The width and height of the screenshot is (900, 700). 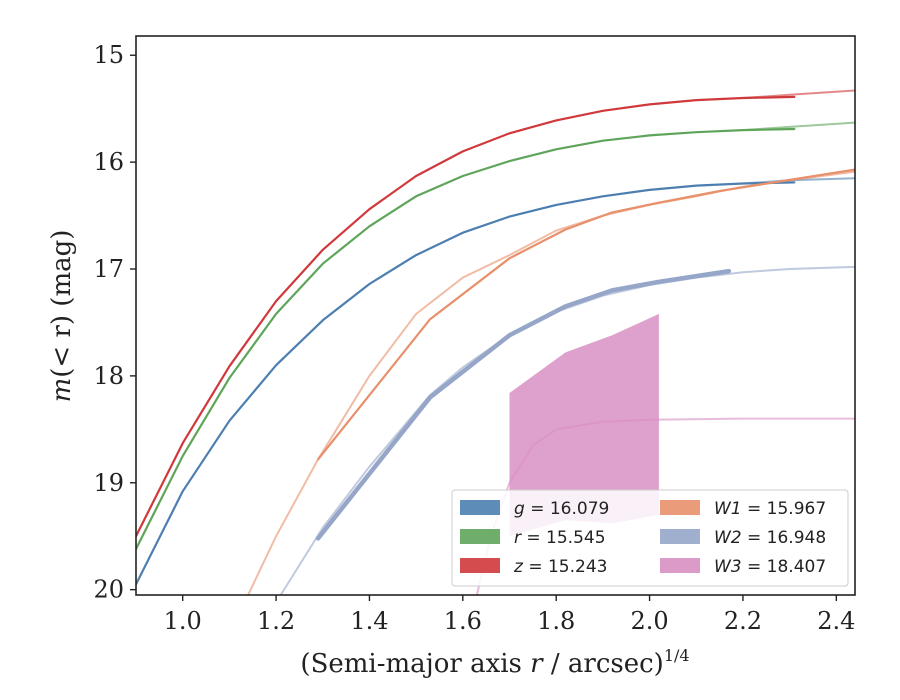 What do you see at coordinates (836, 621) in the screenshot?
I see `x-tick-label: 2.4` at bounding box center [836, 621].